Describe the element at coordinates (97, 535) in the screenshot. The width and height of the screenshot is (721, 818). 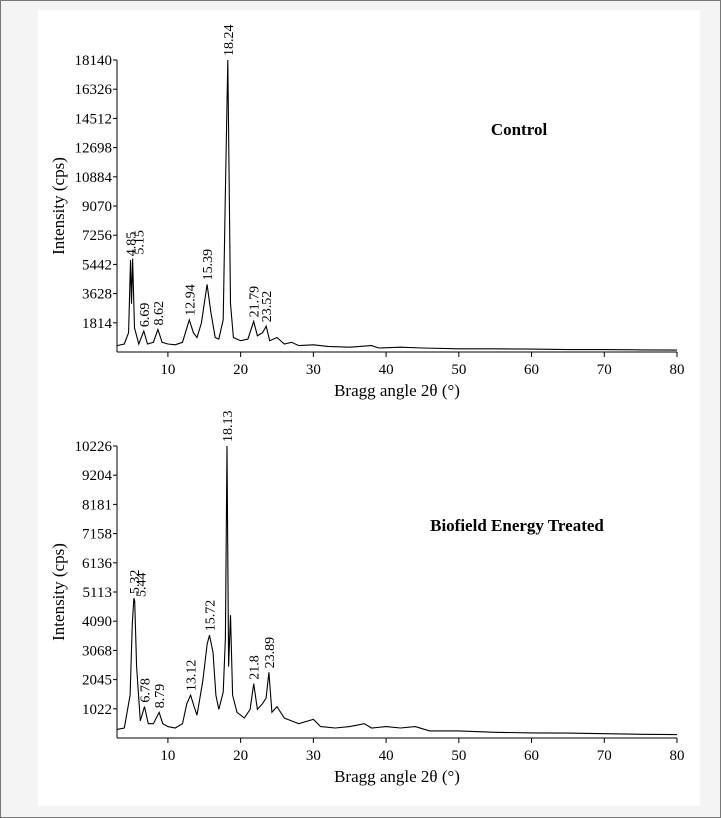
I see `y-tick-label: 7158` at that location.